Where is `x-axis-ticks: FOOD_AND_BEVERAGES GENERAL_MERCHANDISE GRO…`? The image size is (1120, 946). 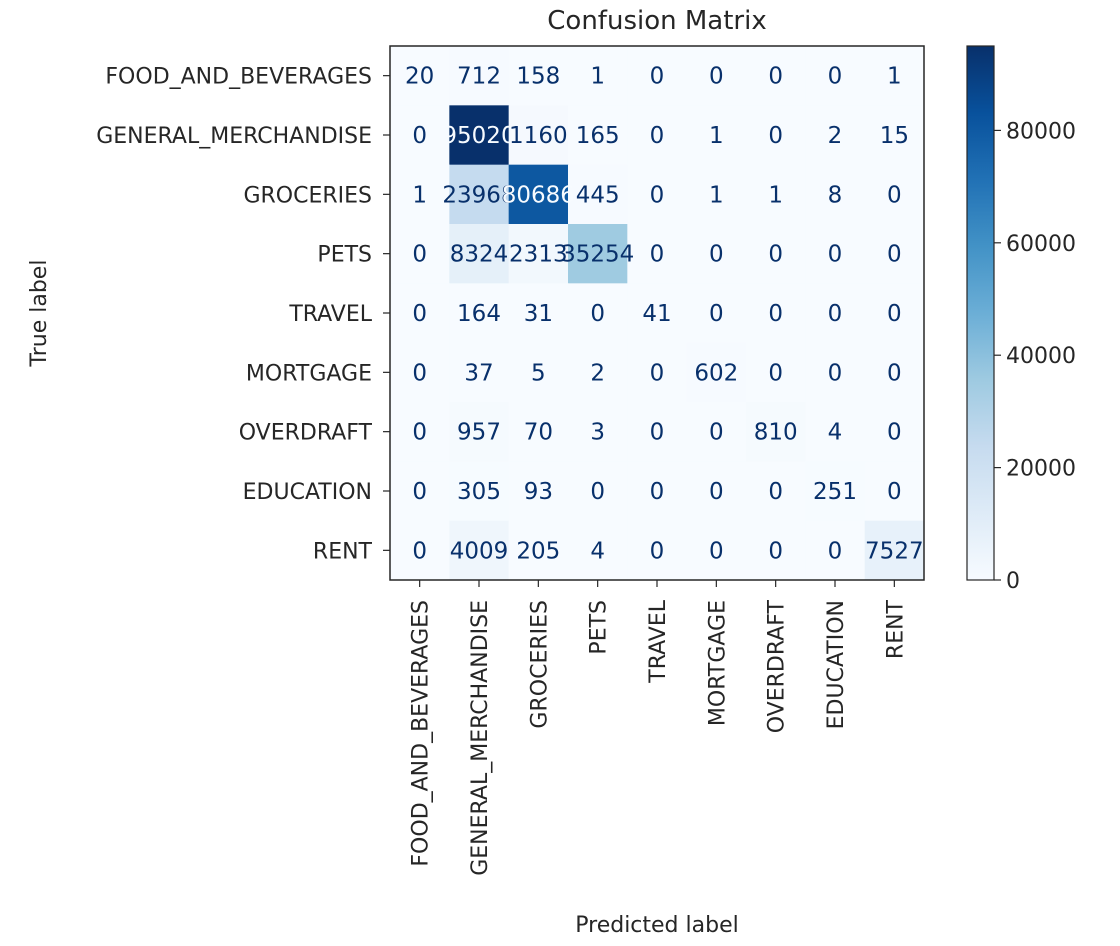
x-axis-ticks: FOOD_AND_BEVERAGES GENERAL_MERCHANDISE GRO… is located at coordinates (658, 728).